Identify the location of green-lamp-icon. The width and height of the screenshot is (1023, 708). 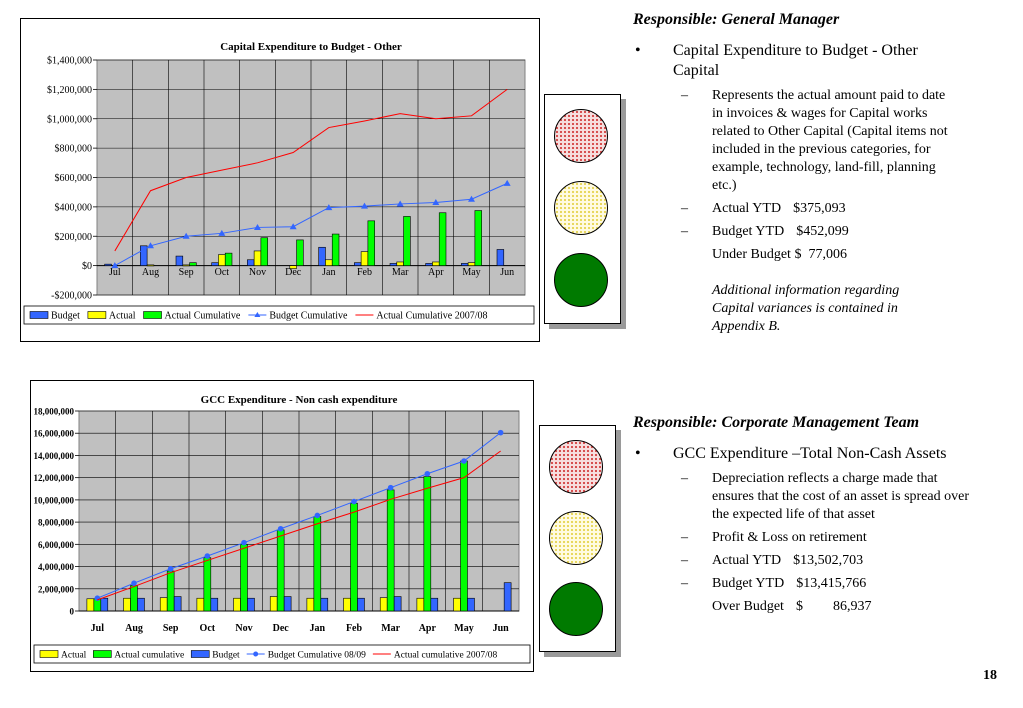
(576, 609).